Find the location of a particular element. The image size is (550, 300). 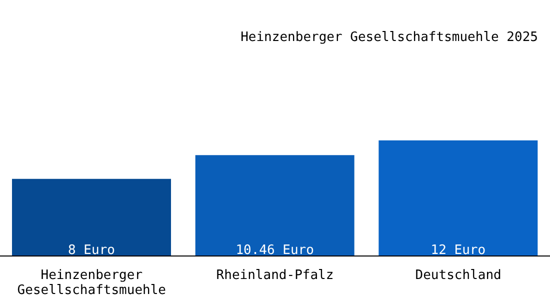

chart-title: Heinzenberger Gesellschaftsmuehle 2025 is located at coordinates (389, 37).